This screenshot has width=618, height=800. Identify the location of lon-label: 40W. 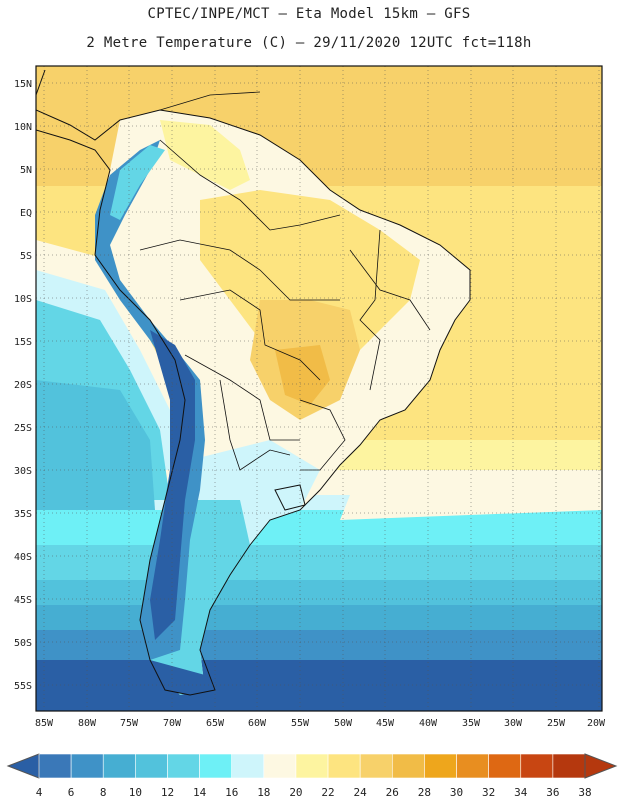
(428, 723).